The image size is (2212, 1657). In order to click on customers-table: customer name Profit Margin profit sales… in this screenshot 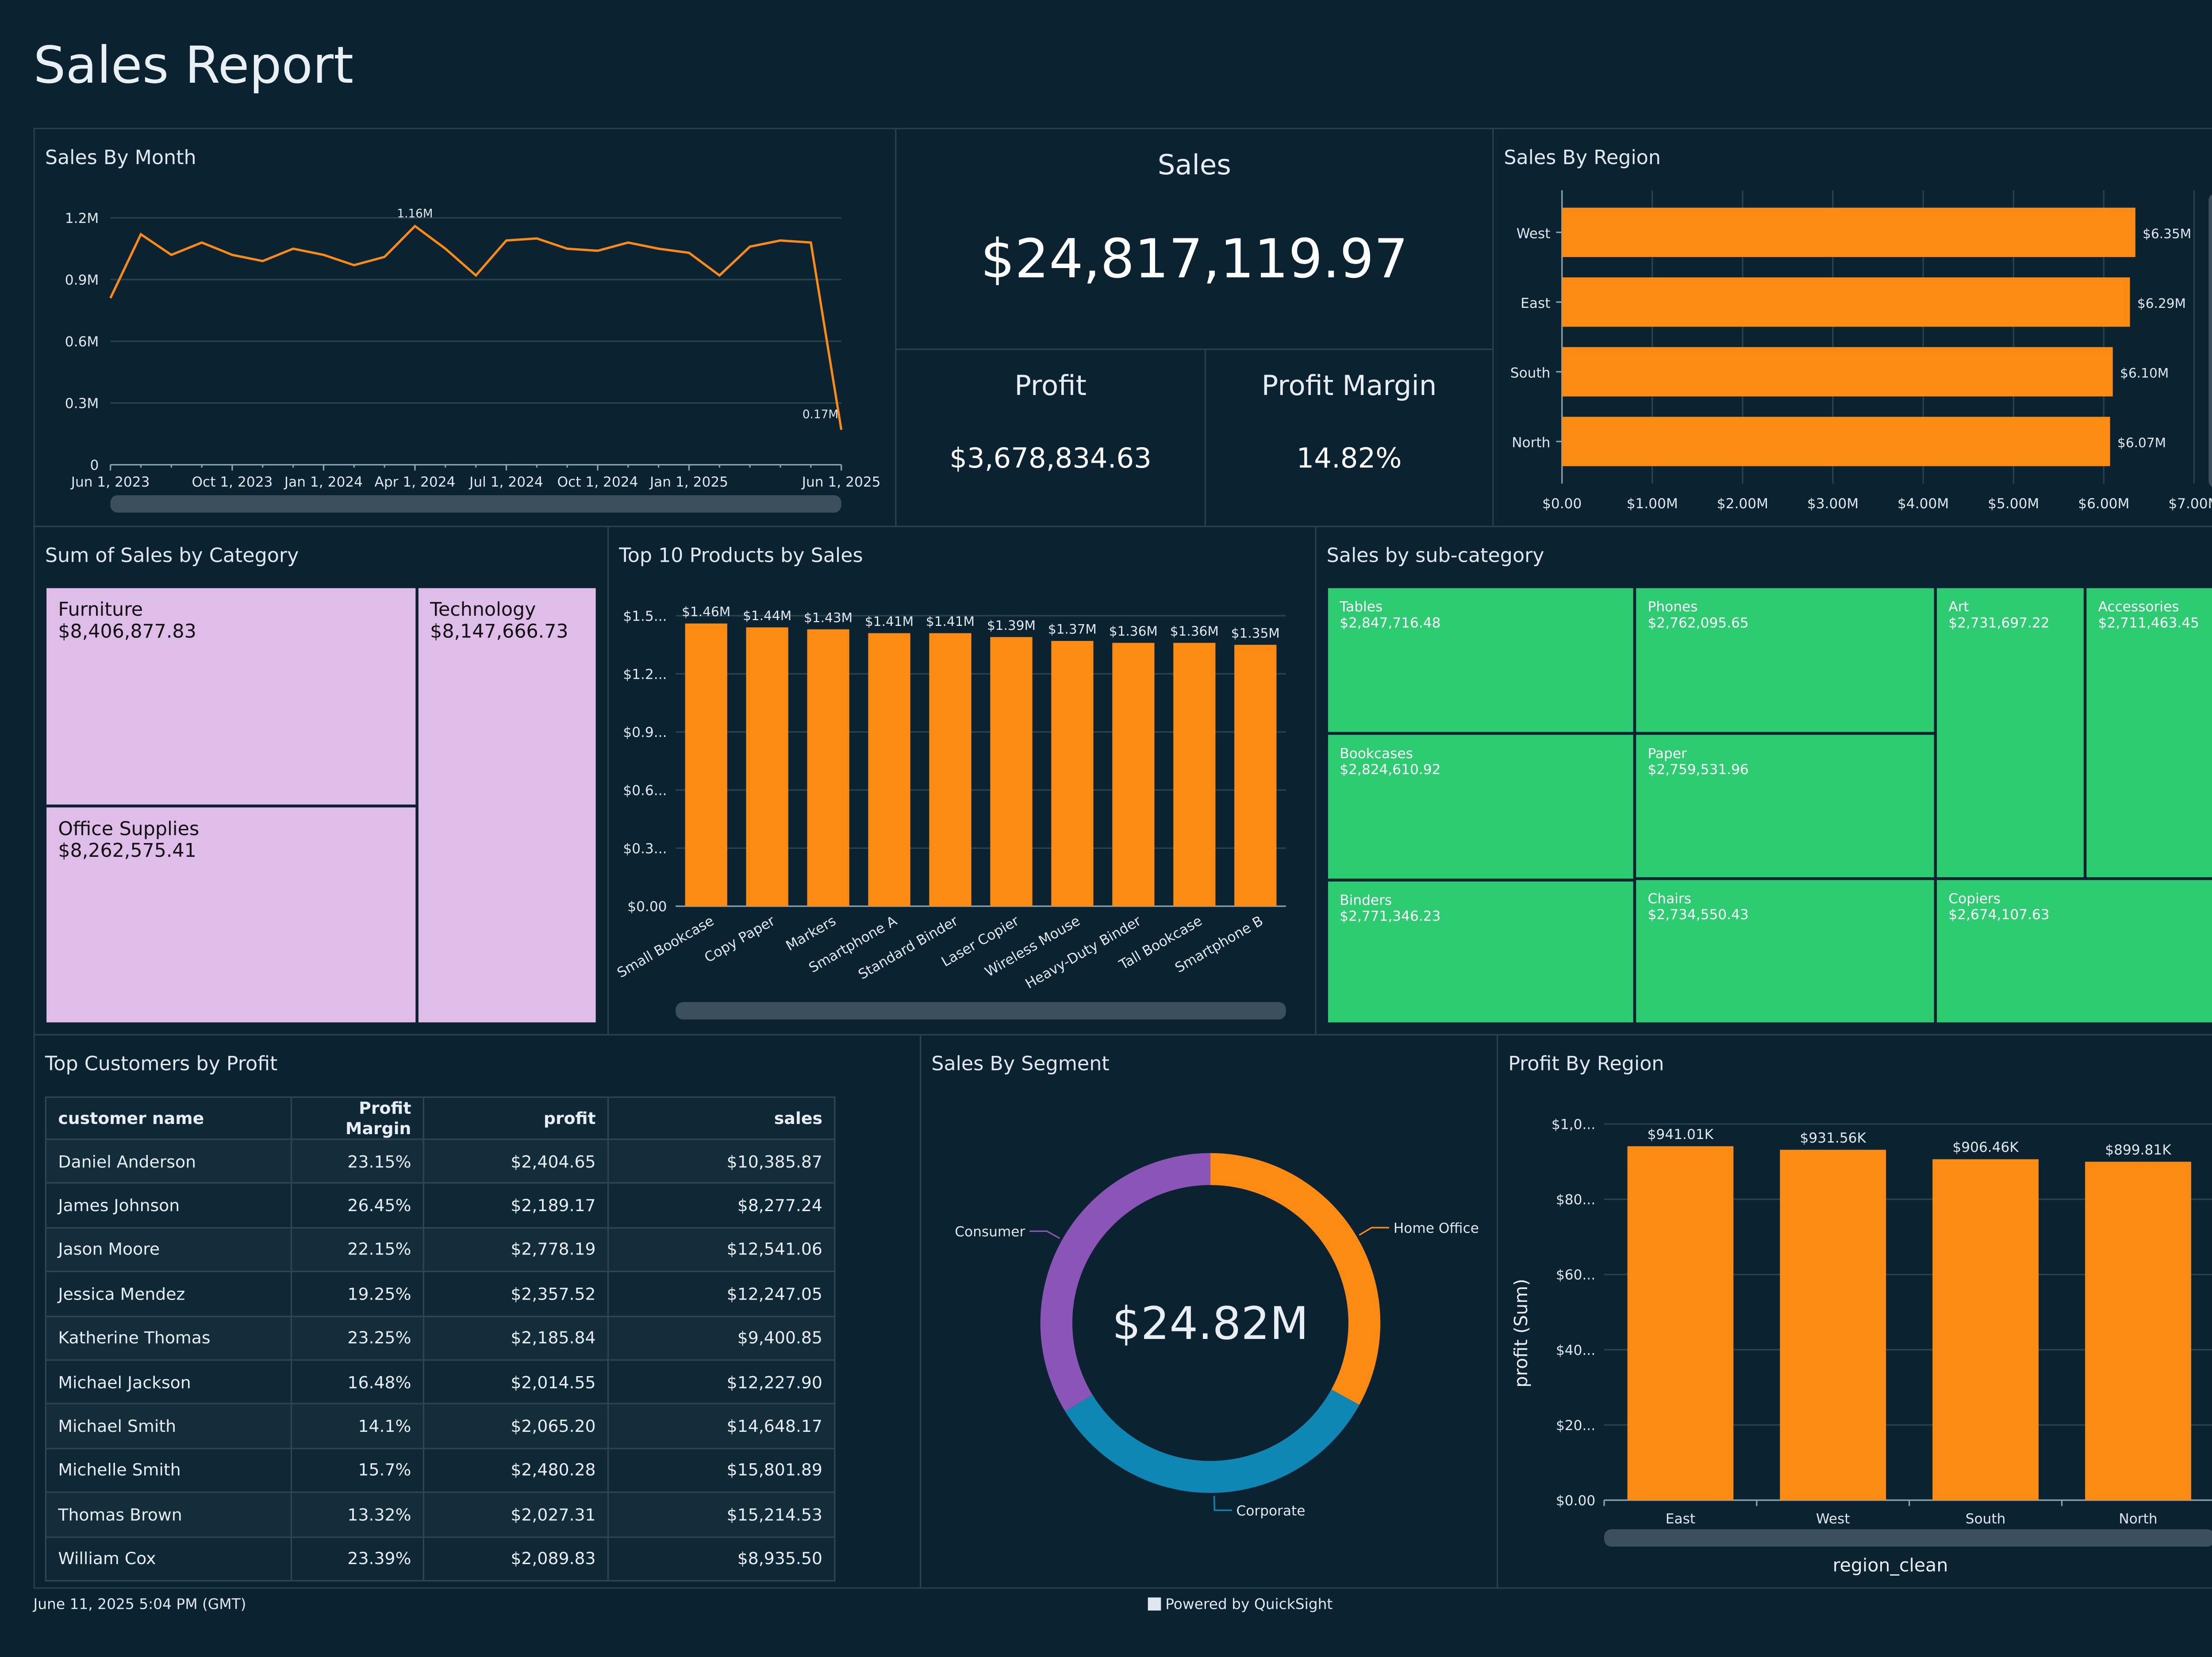, I will do `click(441, 1339)`.